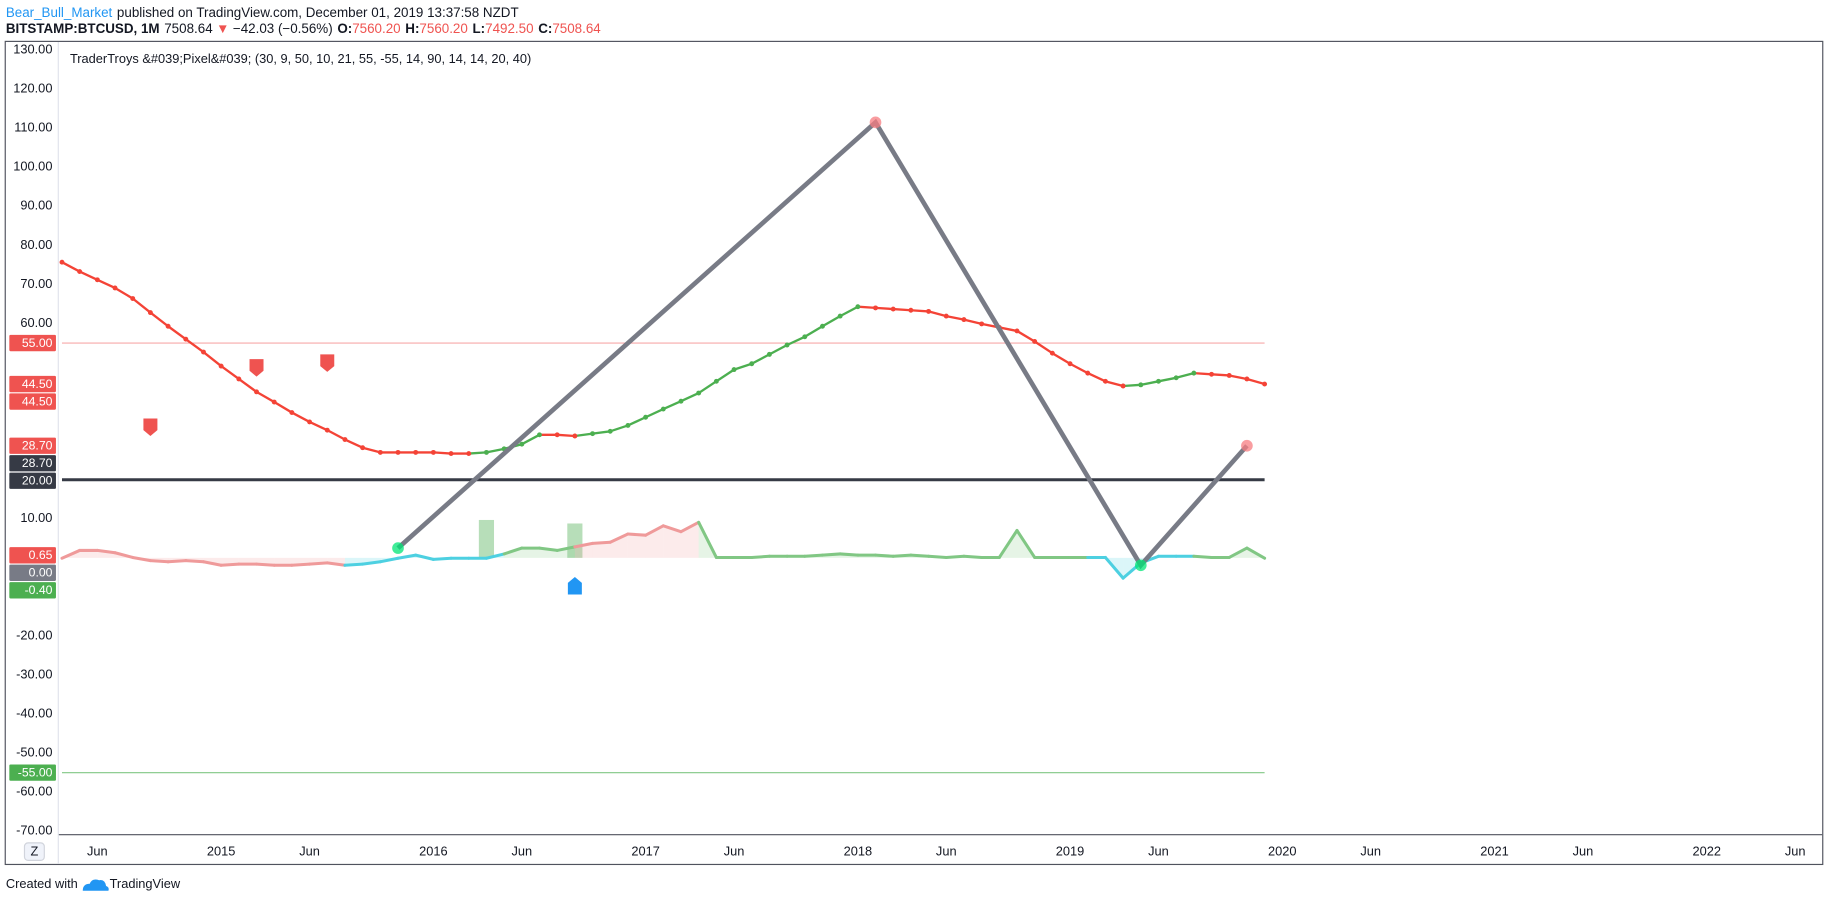 The height and width of the screenshot is (902, 1828). What do you see at coordinates (37, 463) in the screenshot?
I see `price-tag-label: 28.70` at bounding box center [37, 463].